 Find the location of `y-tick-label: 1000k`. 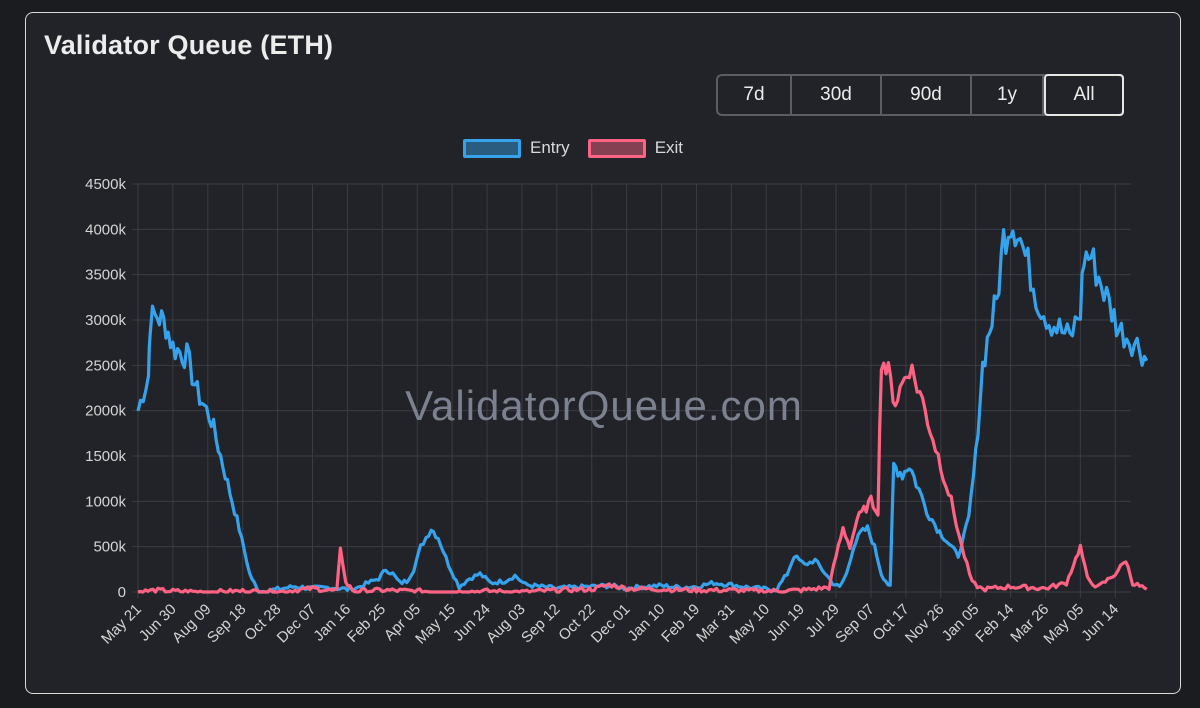

y-tick-label: 1000k is located at coordinates (105, 501).